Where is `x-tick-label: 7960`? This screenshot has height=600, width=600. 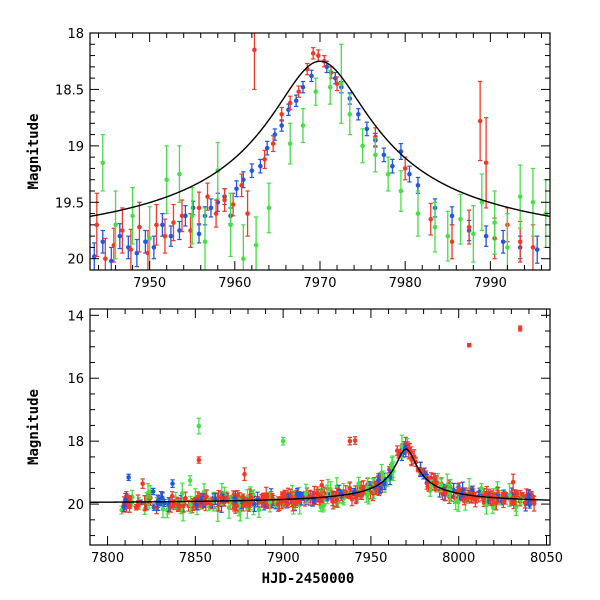 x-tick-label: 7960 is located at coordinates (234, 283).